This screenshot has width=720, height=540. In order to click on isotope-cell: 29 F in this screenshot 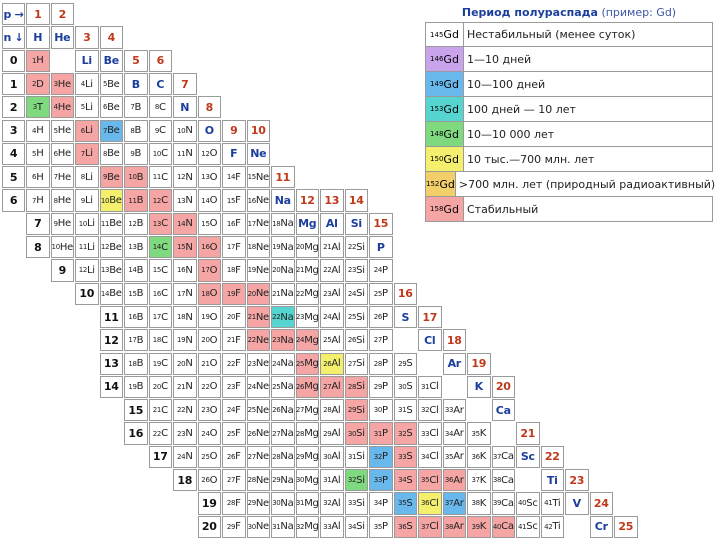, I will do `click(234, 526)`.